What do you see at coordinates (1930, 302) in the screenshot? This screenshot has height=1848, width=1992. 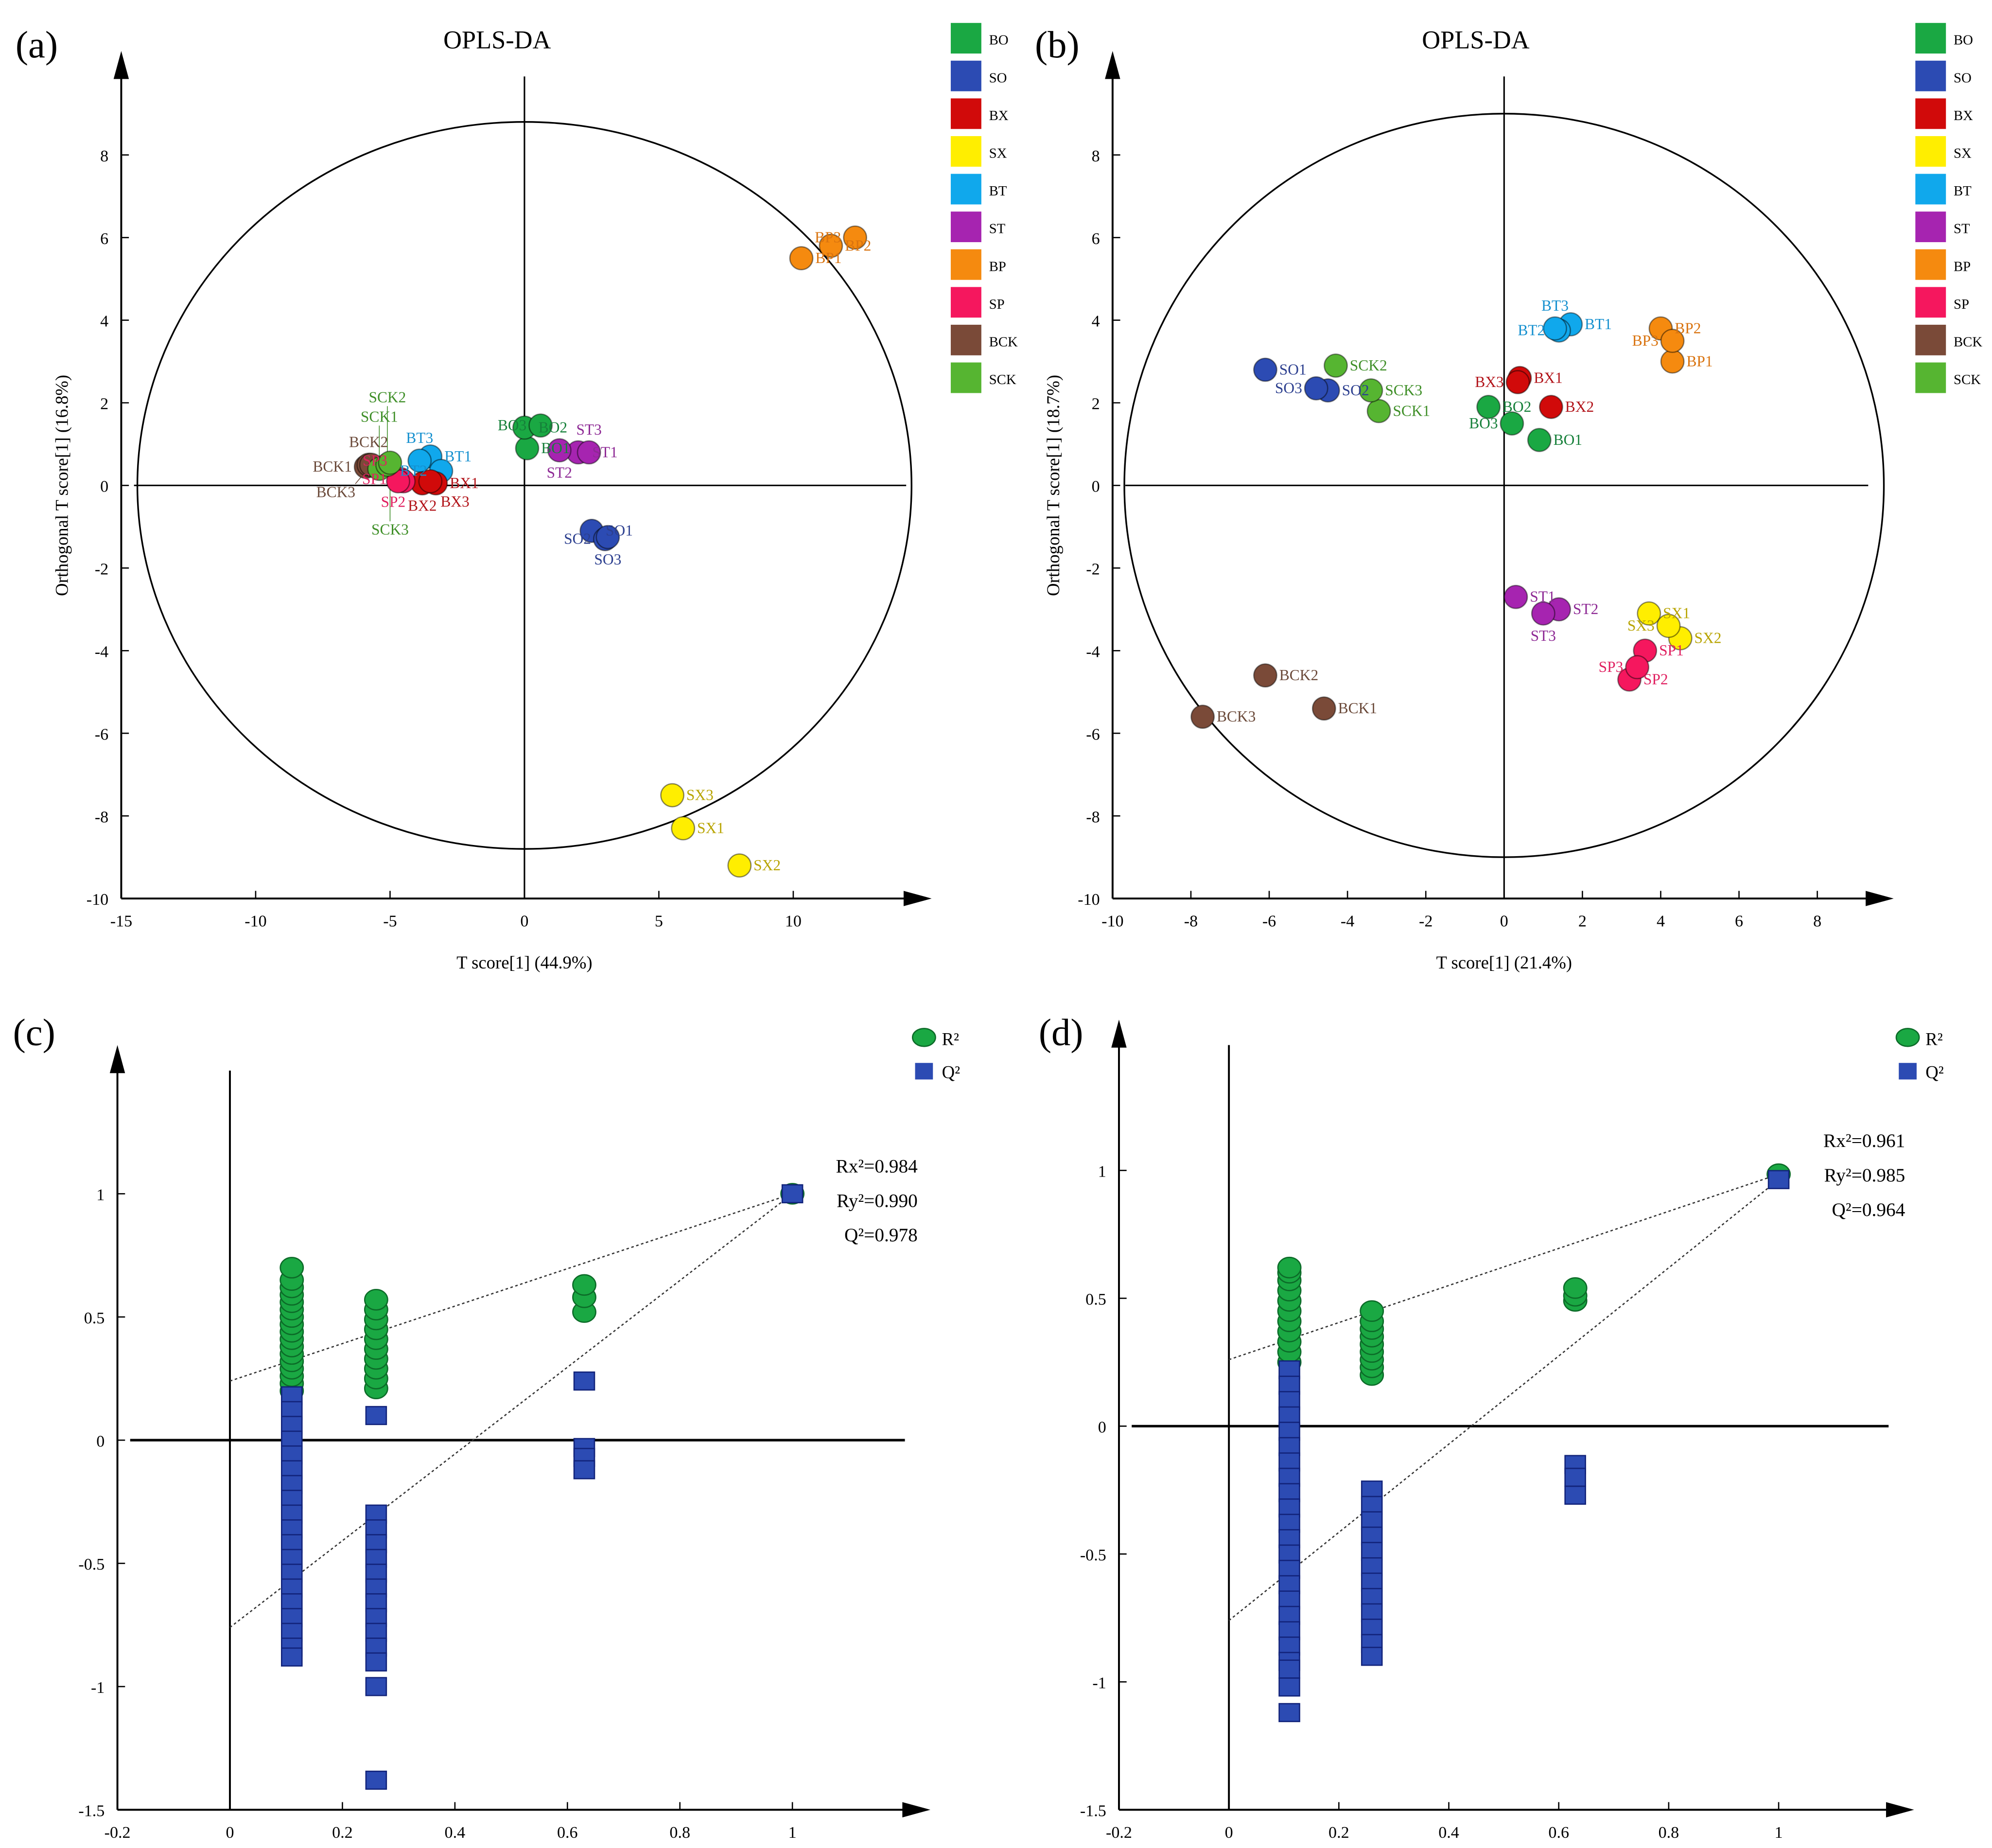 I see `legend-swatch-SP` at bounding box center [1930, 302].